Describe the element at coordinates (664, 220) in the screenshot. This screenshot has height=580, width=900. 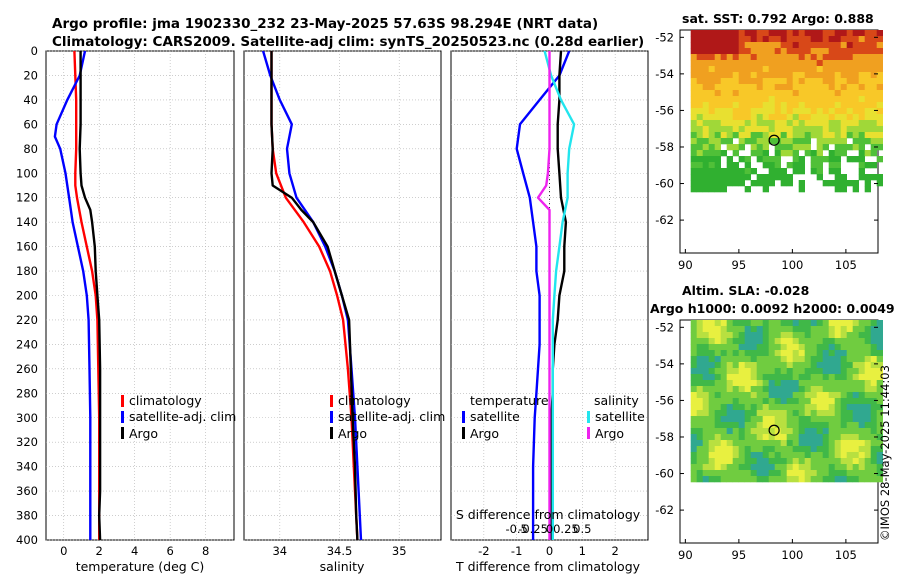
I see `lat-tick-label: -62` at that location.